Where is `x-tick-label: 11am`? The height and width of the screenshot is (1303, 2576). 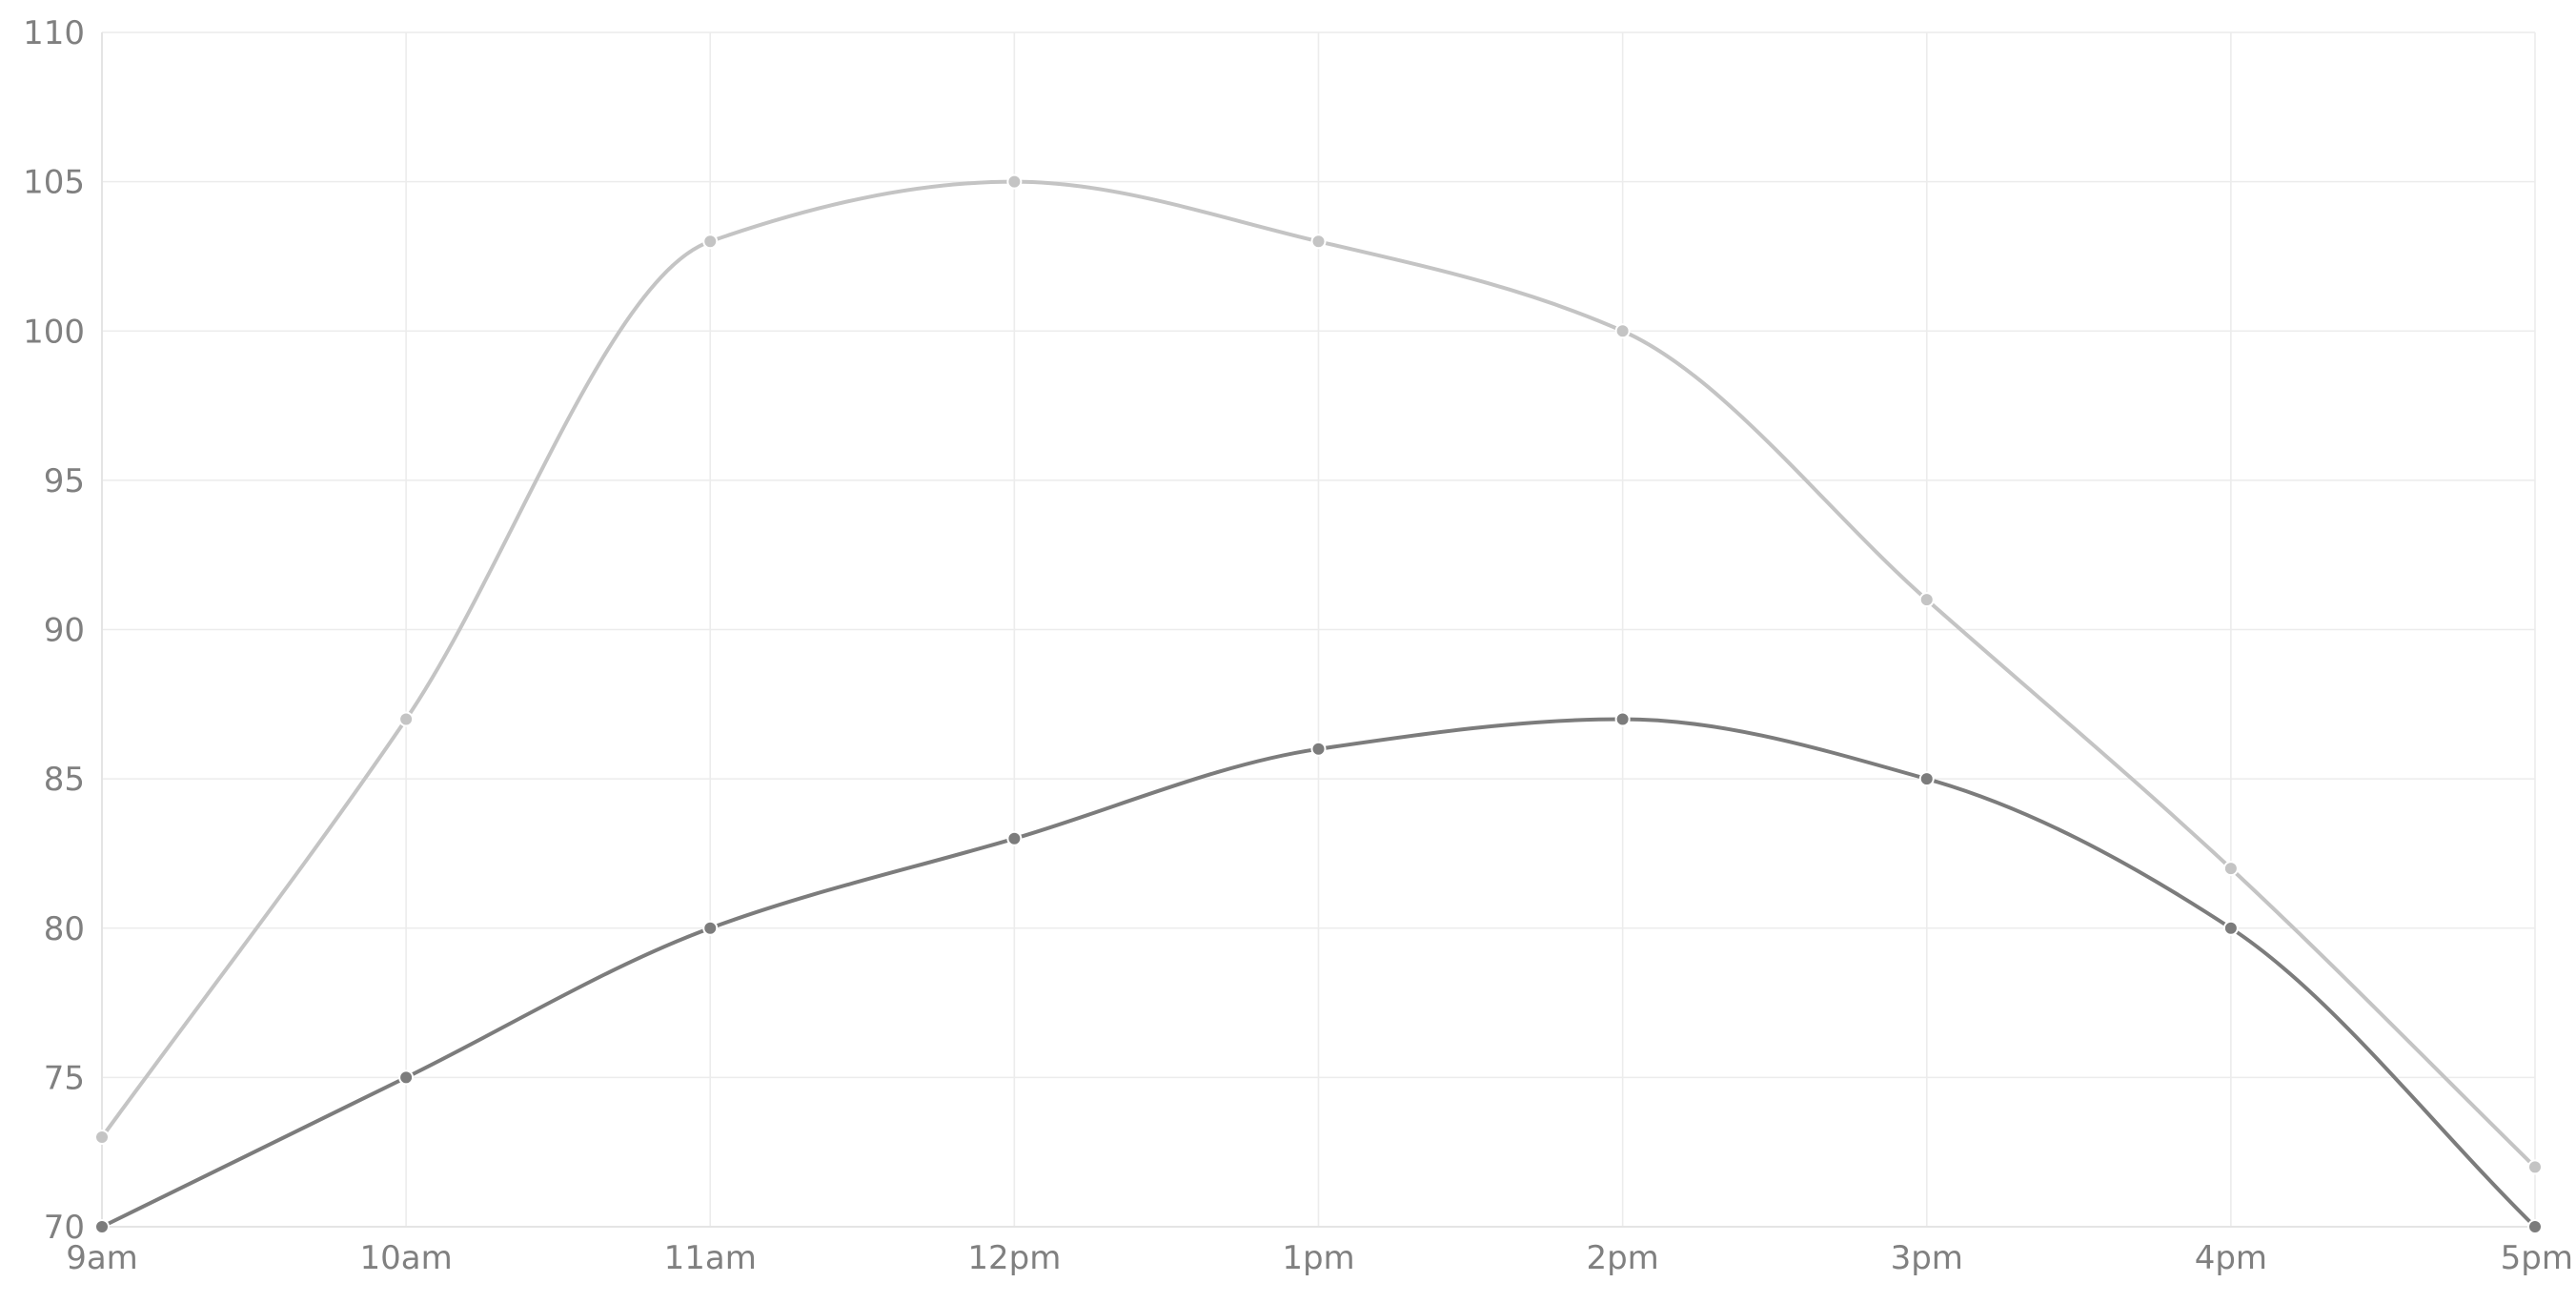 x-tick-label: 11am is located at coordinates (710, 1258).